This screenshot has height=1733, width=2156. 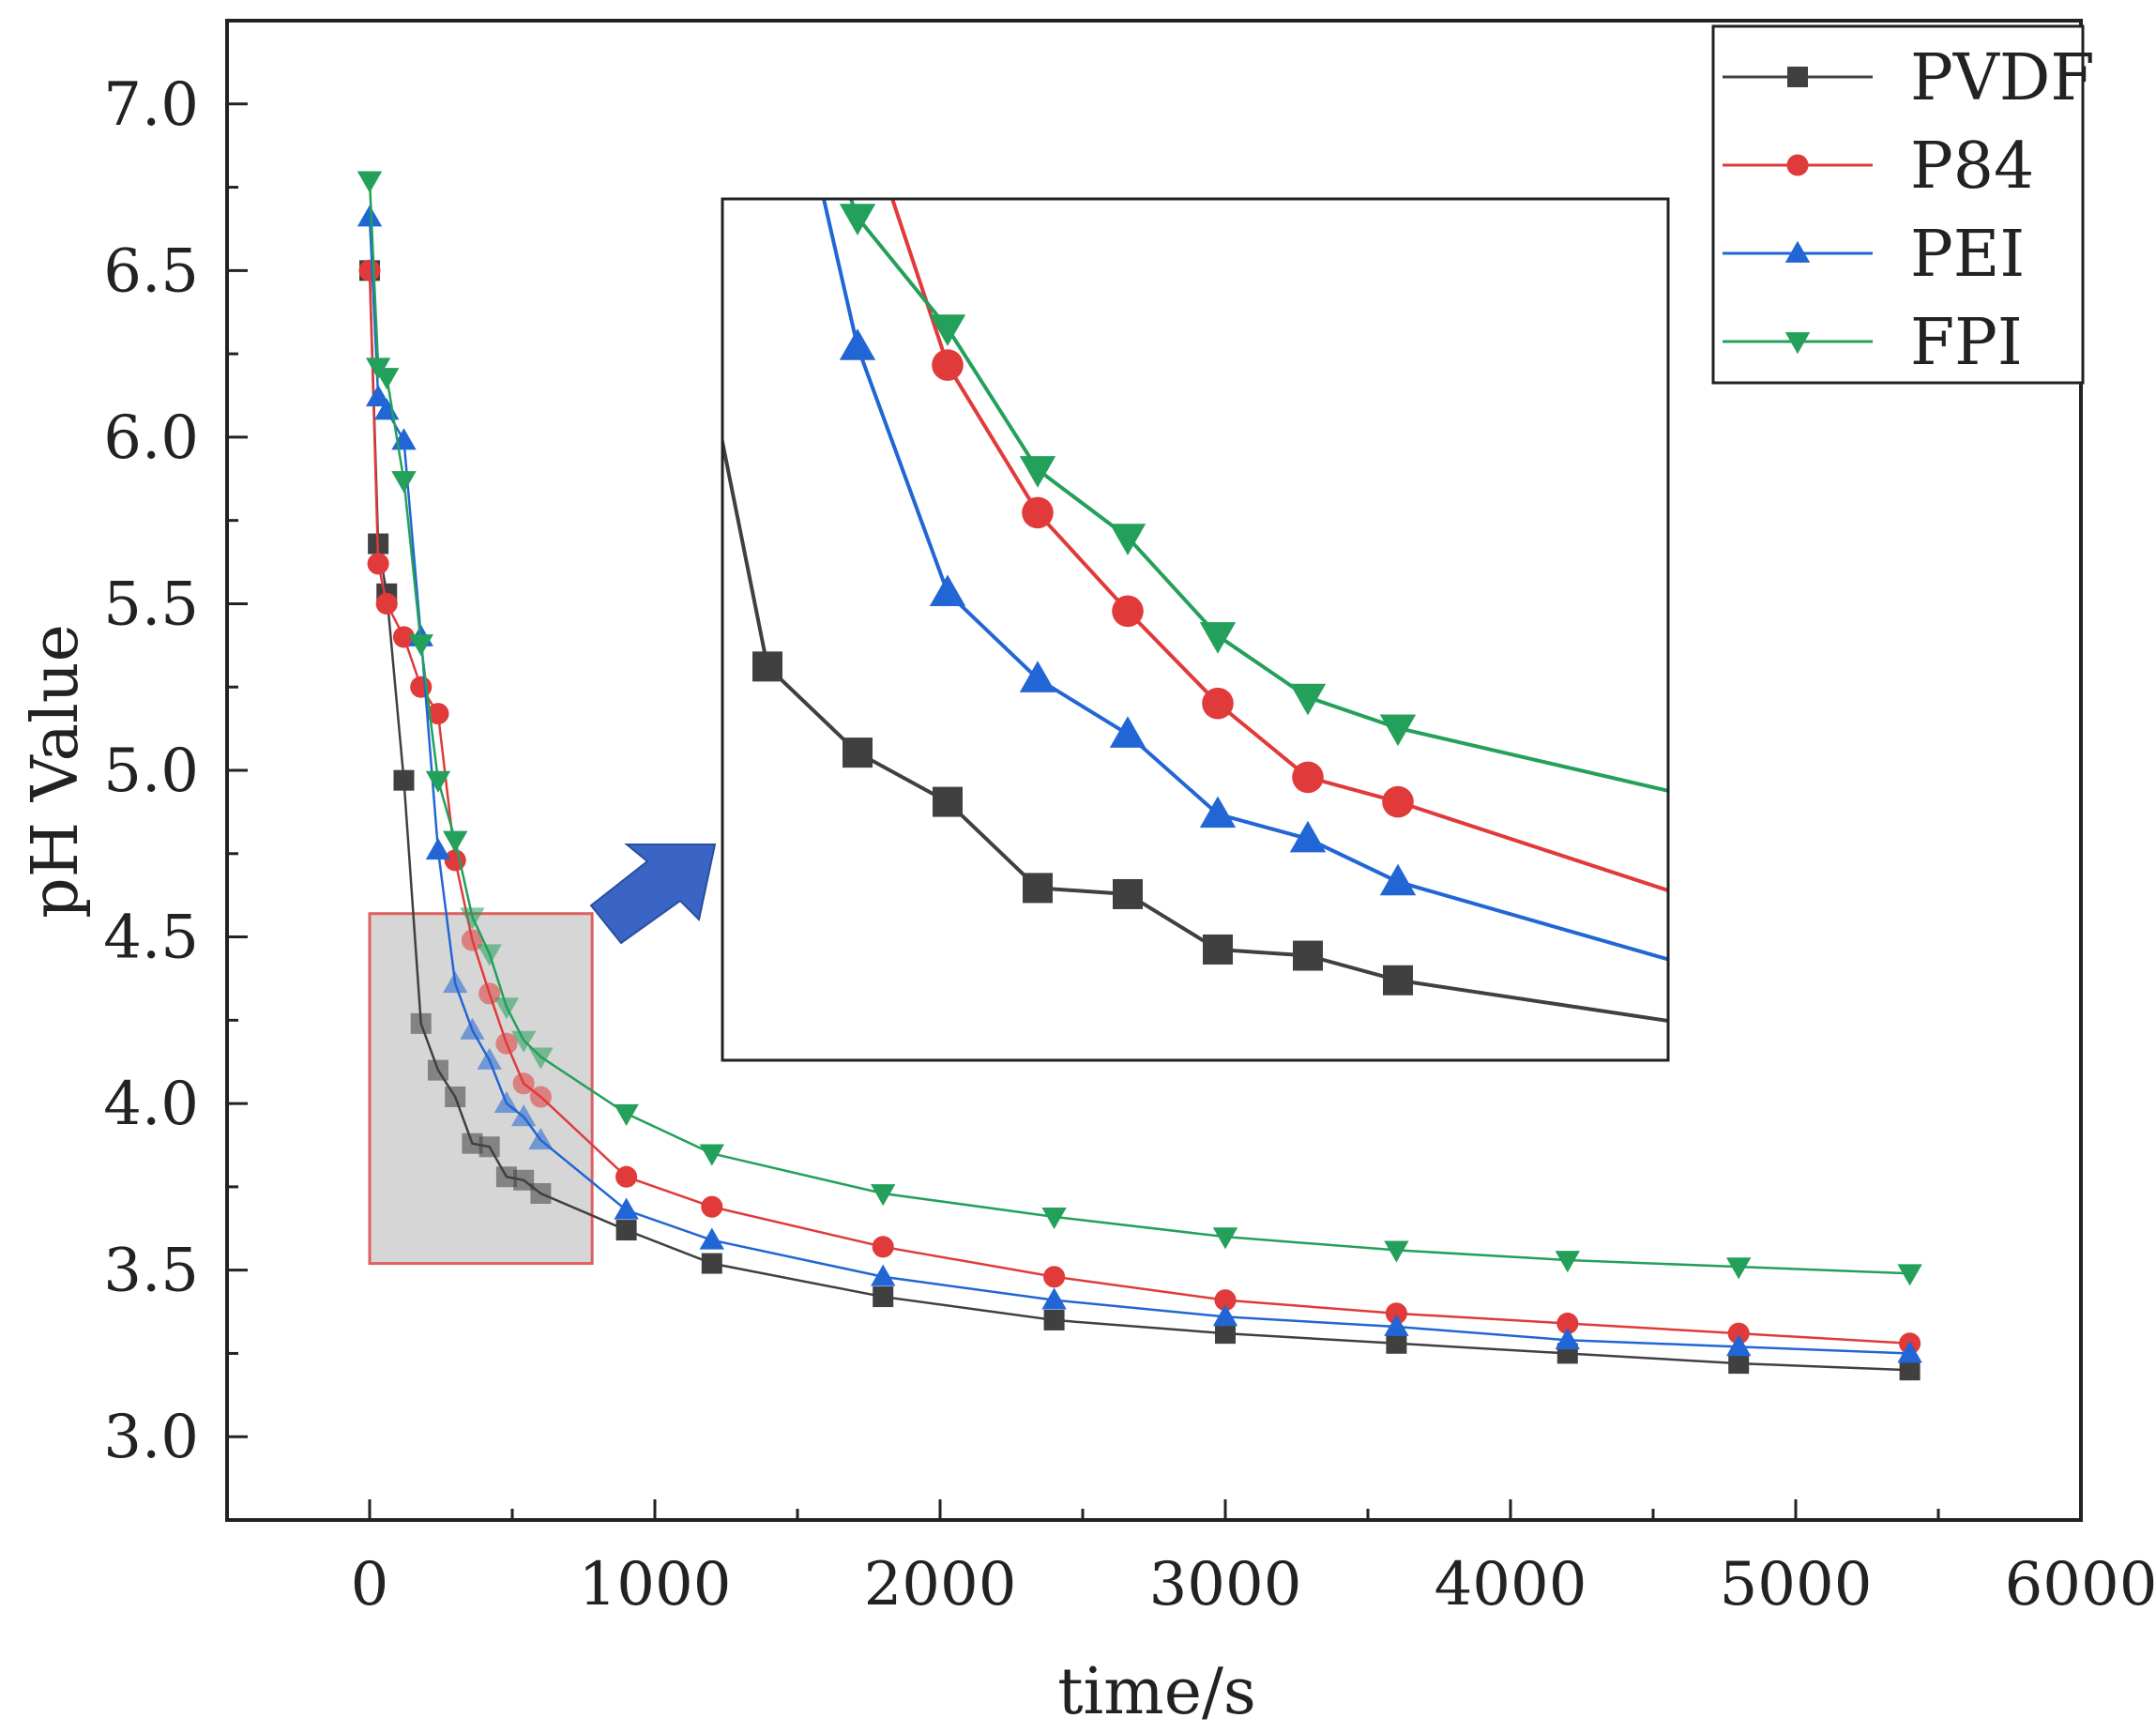 I want to click on y-tick-label: 4.5, so click(x=151, y=938).